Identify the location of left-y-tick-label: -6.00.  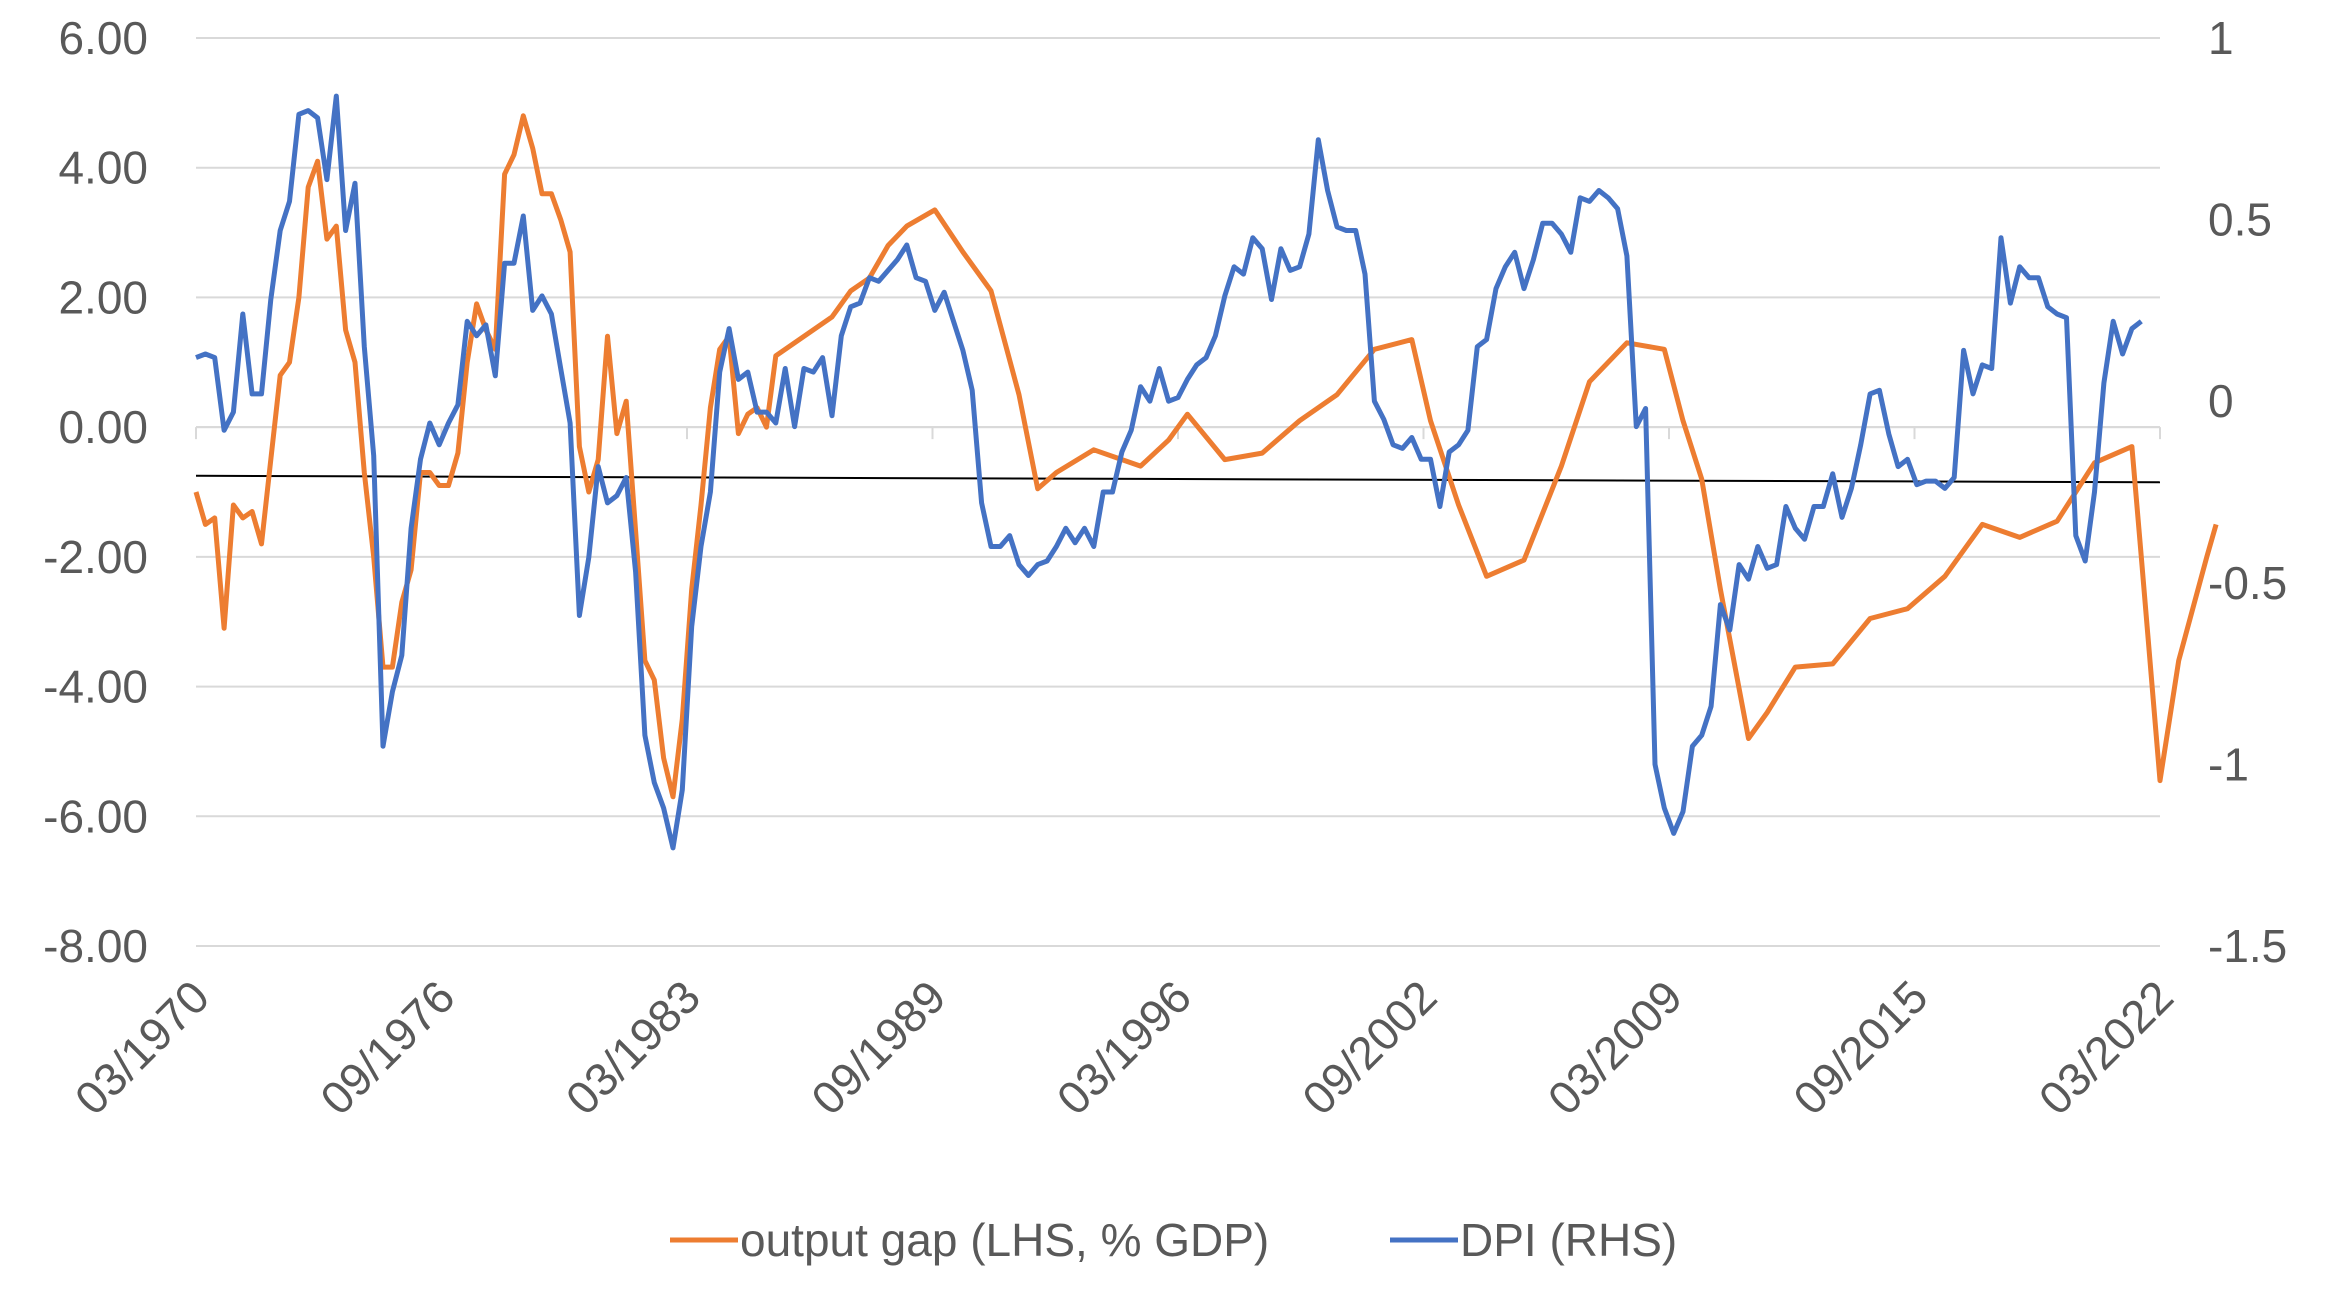
(95, 816).